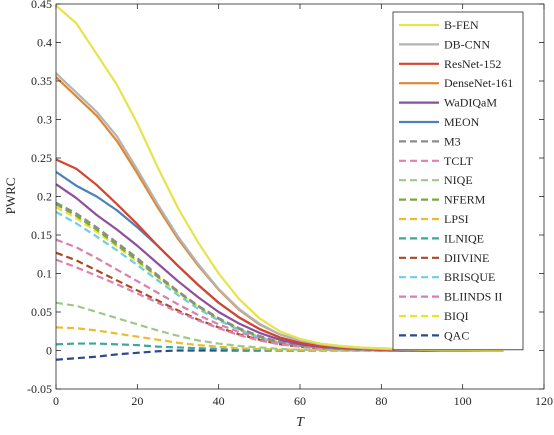  Describe the element at coordinates (300, 422) in the screenshot. I see `x-axis-label: T` at that location.